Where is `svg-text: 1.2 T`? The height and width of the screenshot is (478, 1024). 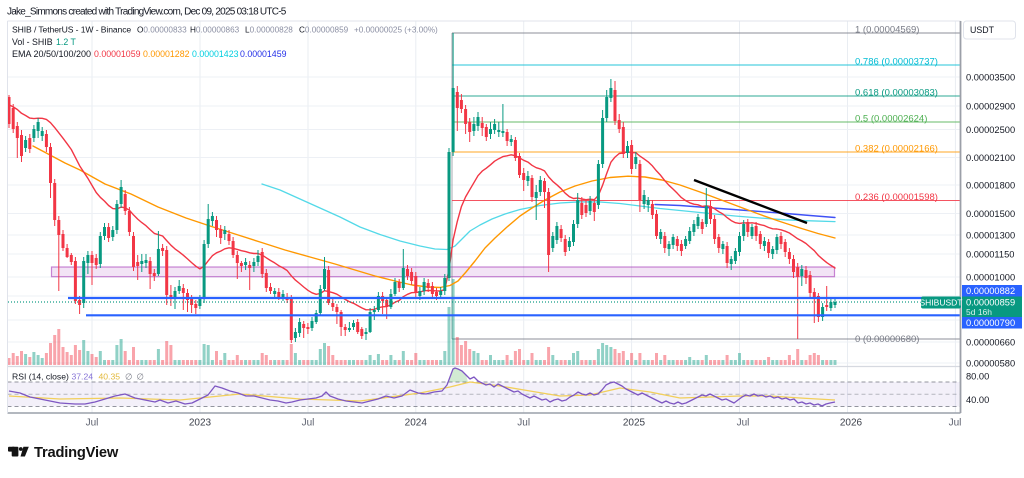
svg-text: 1.2 T is located at coordinates (66, 42).